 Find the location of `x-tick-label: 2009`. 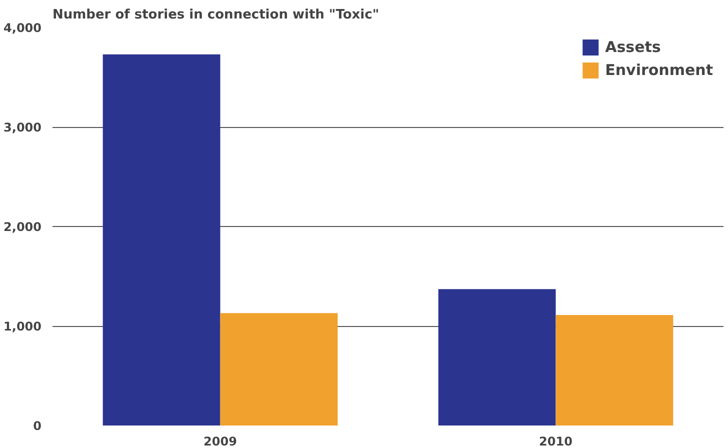

x-tick-label: 2009 is located at coordinates (220, 441).